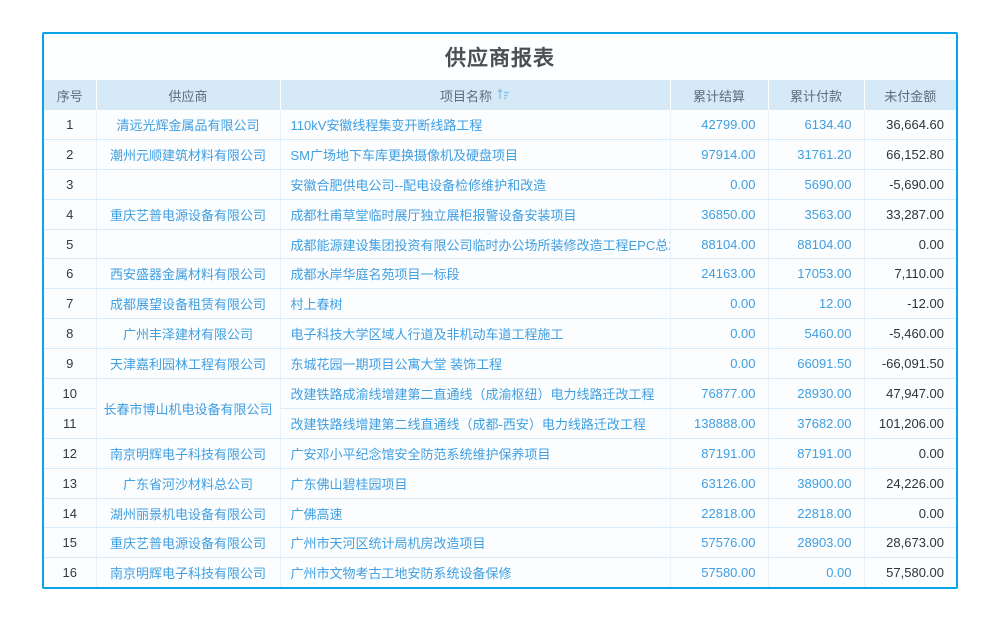 The height and width of the screenshot is (632, 1000). I want to click on unpaid-amount-cell: 57,580.00, so click(910, 572).